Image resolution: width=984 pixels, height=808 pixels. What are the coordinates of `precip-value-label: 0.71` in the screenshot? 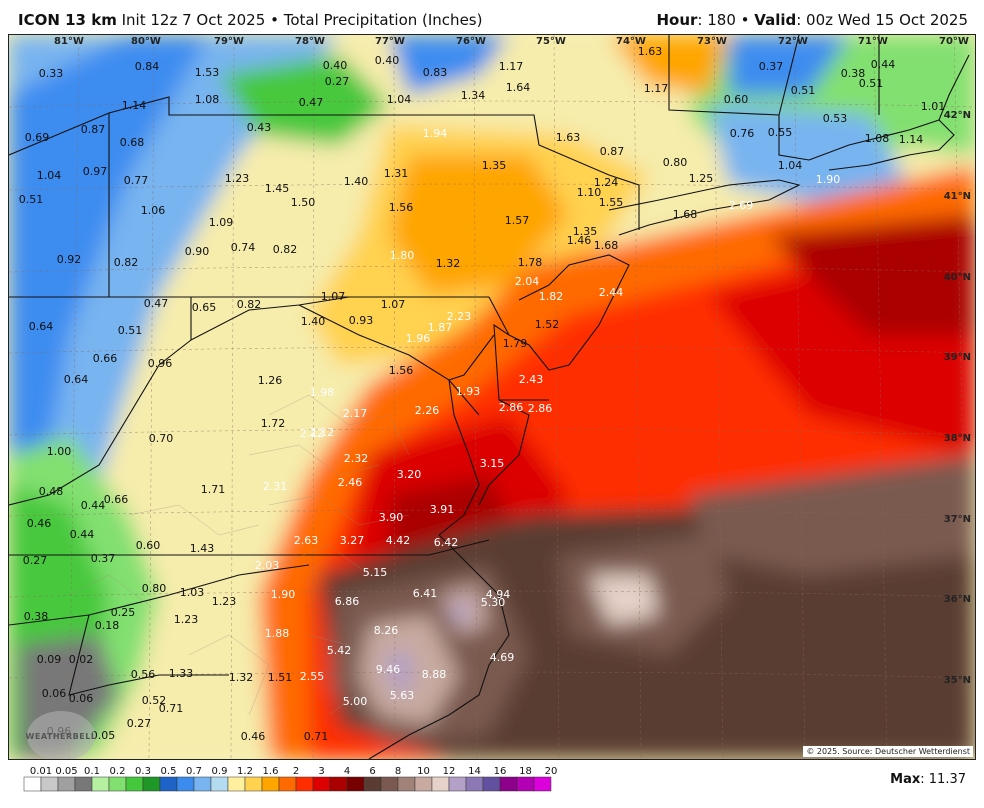 It's located at (171, 708).